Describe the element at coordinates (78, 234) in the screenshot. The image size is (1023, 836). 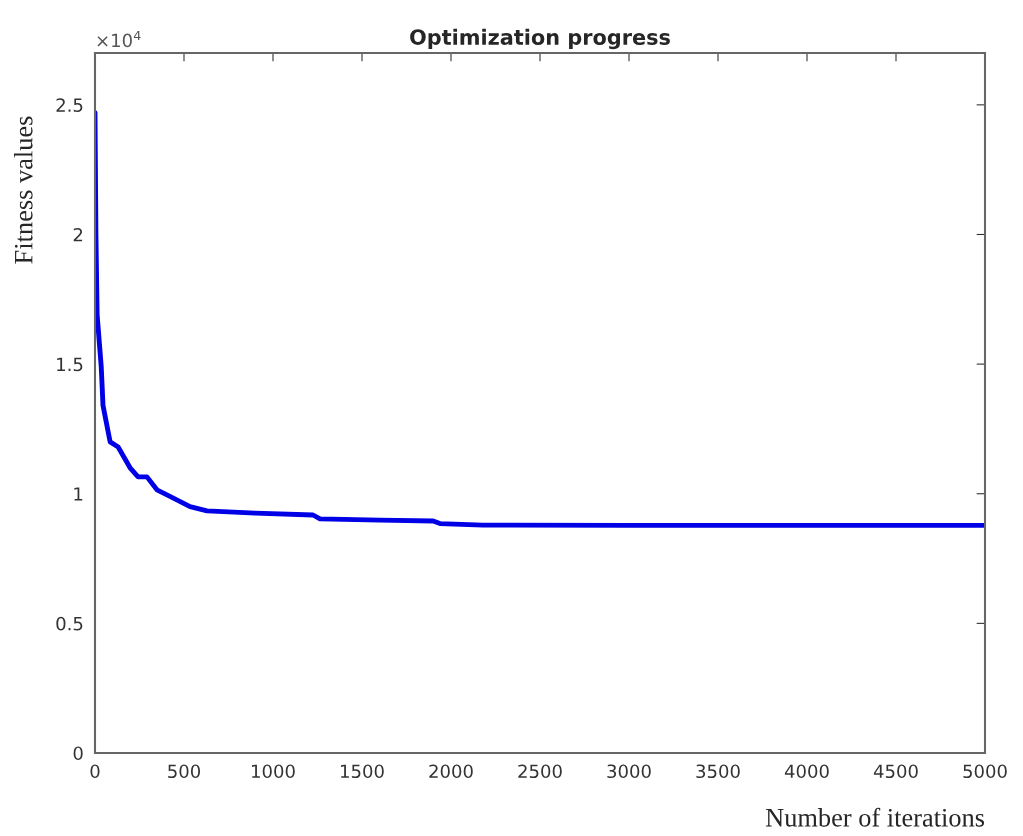
I see `y-tick-label: 2` at that location.